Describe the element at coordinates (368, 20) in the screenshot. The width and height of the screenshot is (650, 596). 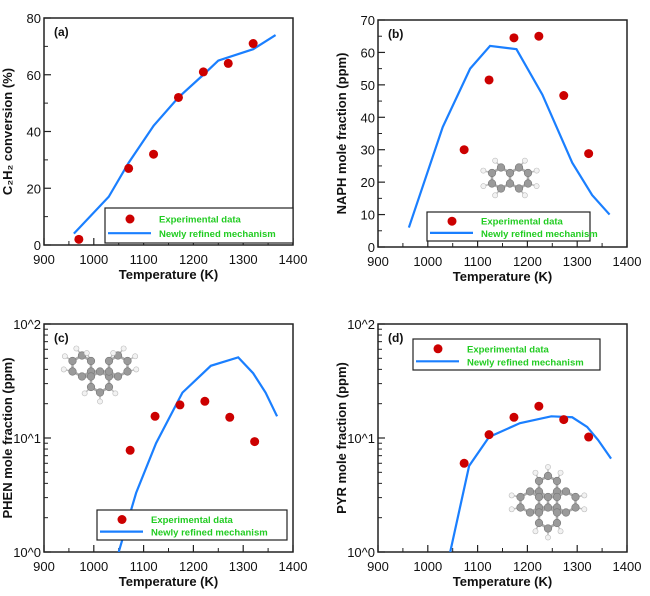
I see `y-tick-label: 70` at that location.